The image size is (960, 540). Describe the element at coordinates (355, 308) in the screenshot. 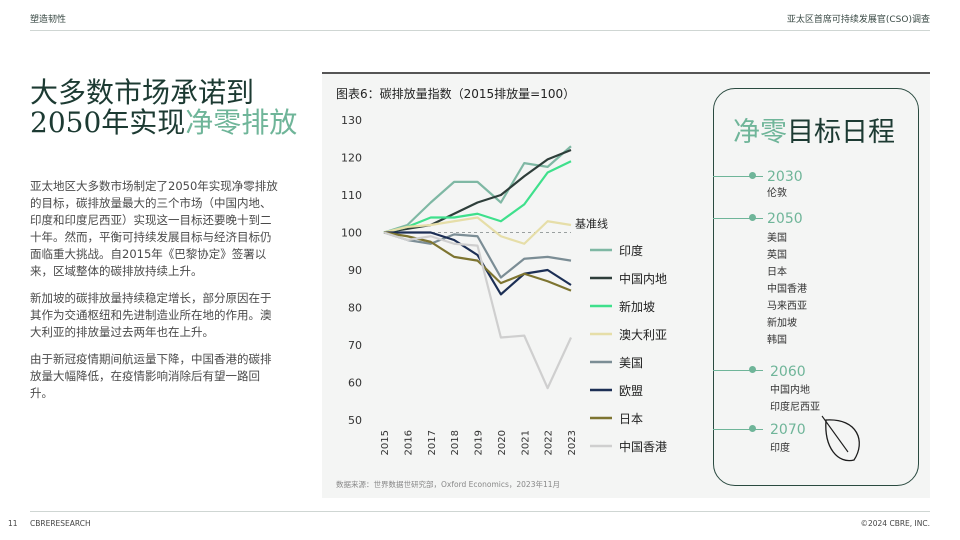

I see `y-tick-label: 80` at that location.